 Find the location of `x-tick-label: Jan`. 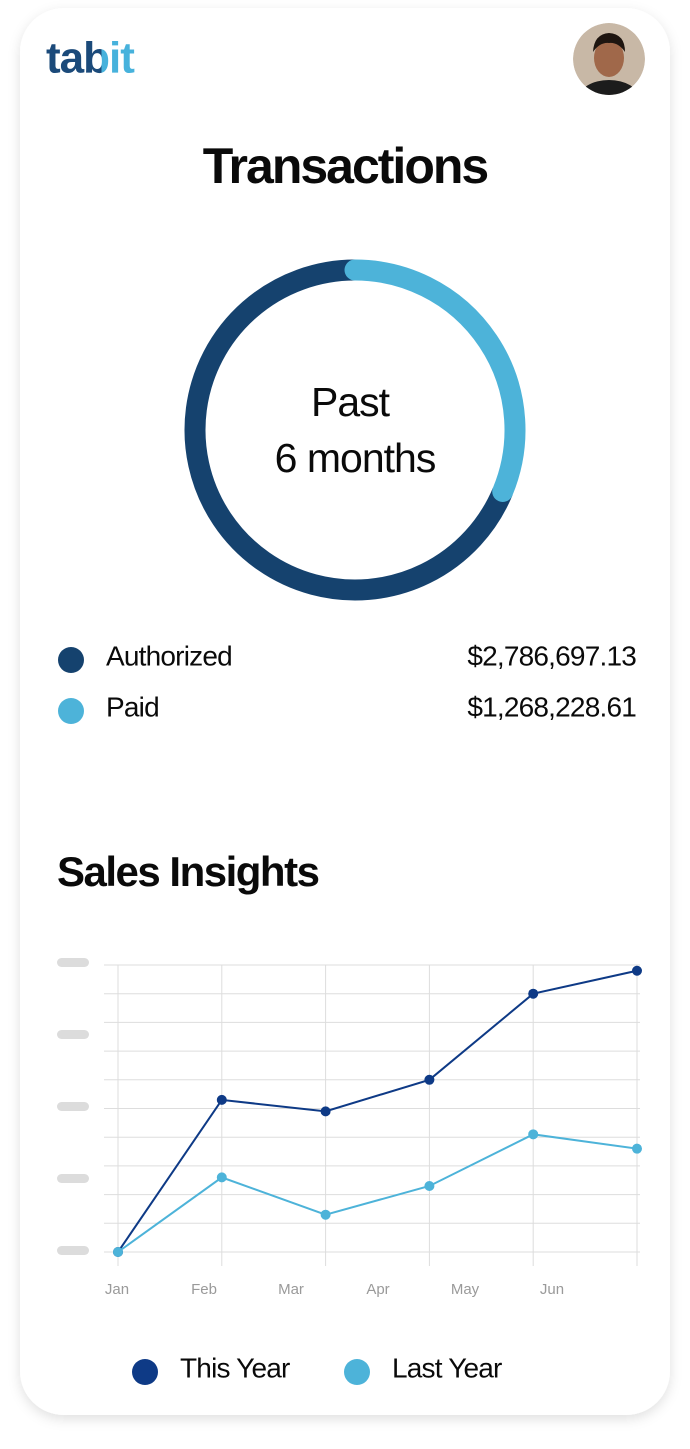

x-tick-label: Jan is located at coordinates (117, 1289).